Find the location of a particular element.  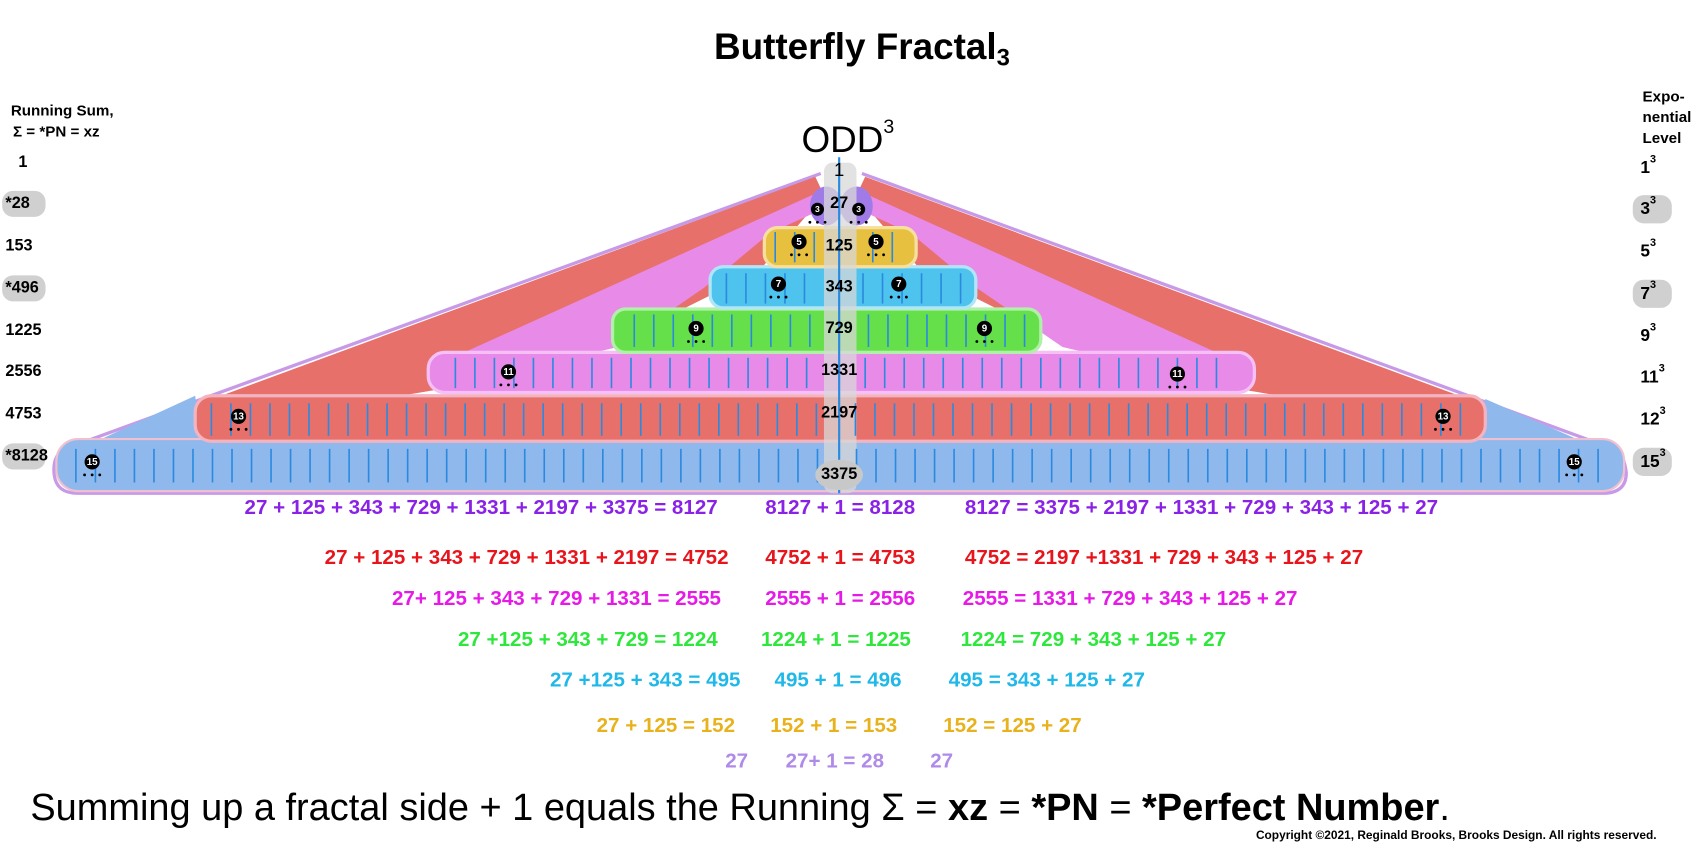

exponent-level: 13 is located at coordinates (1648, 164).